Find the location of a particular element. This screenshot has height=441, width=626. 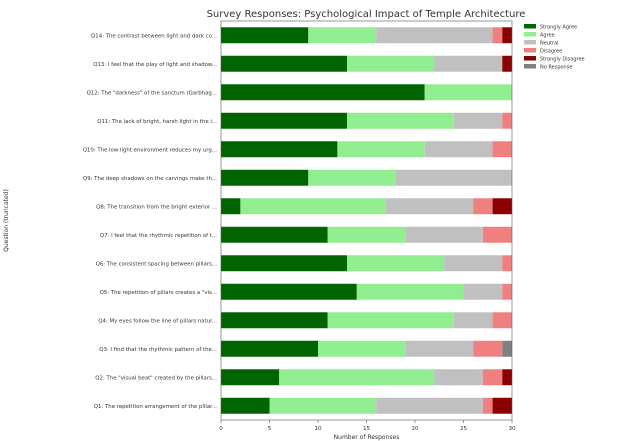

legend-label: Strongly Agree is located at coordinates (558, 27).